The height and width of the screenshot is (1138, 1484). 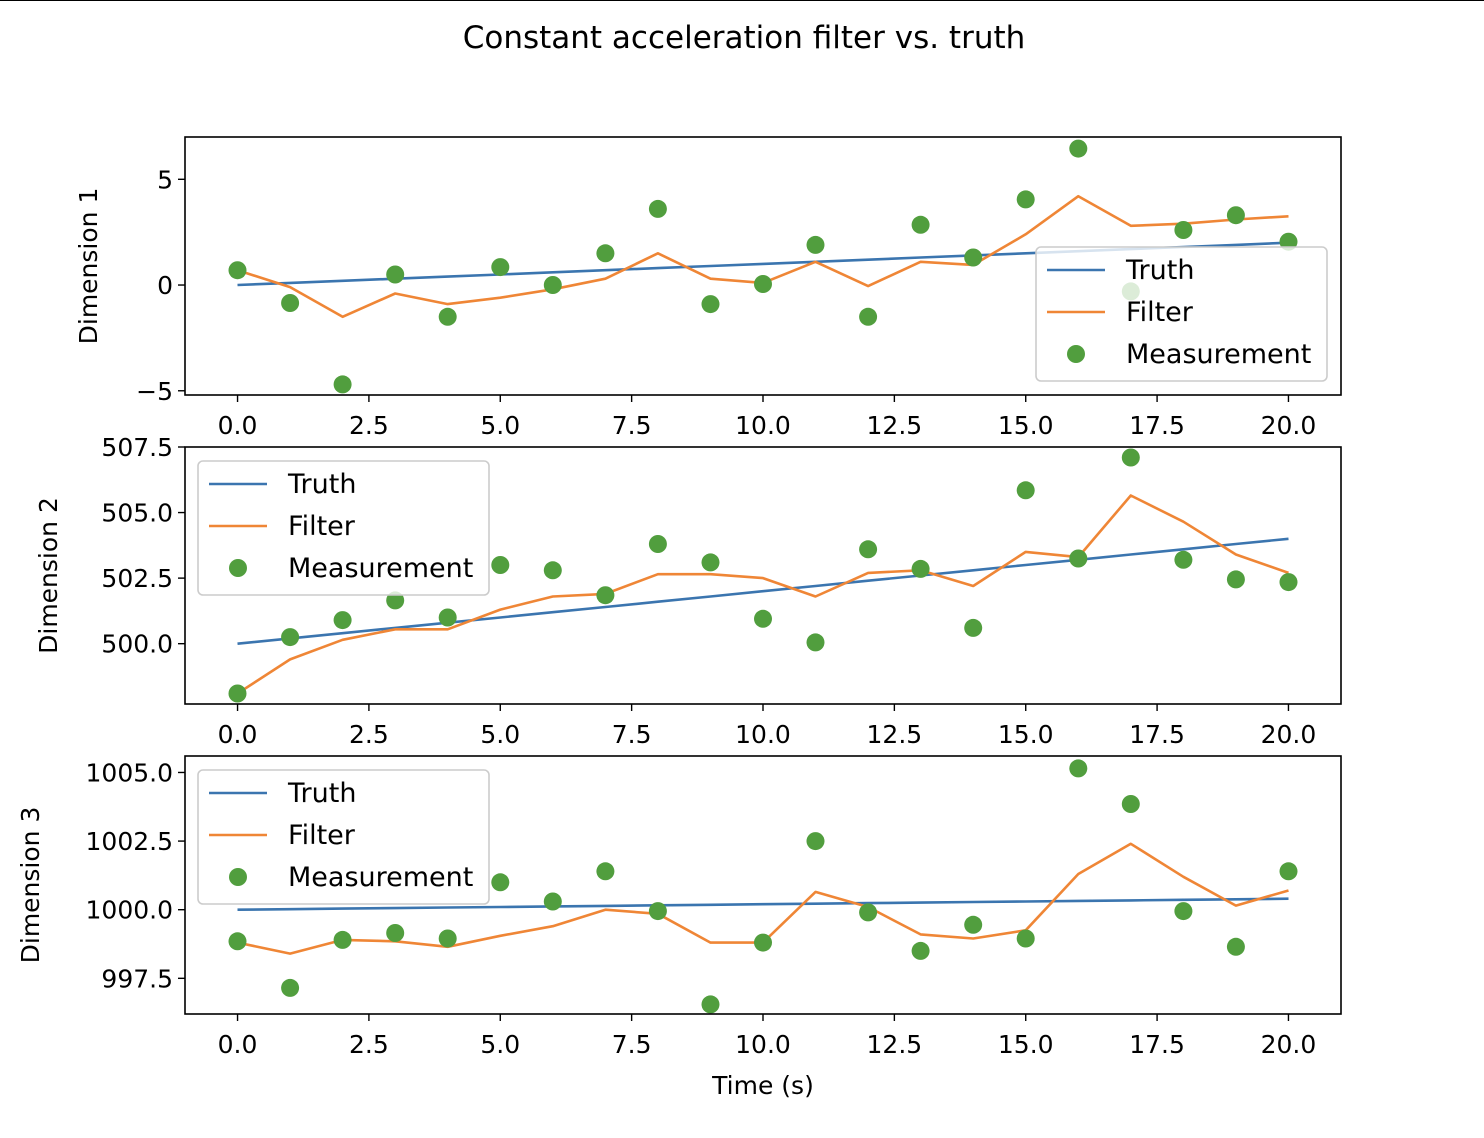 What do you see at coordinates (165, 179) in the screenshot?
I see `y-tick-label: 5` at bounding box center [165, 179].